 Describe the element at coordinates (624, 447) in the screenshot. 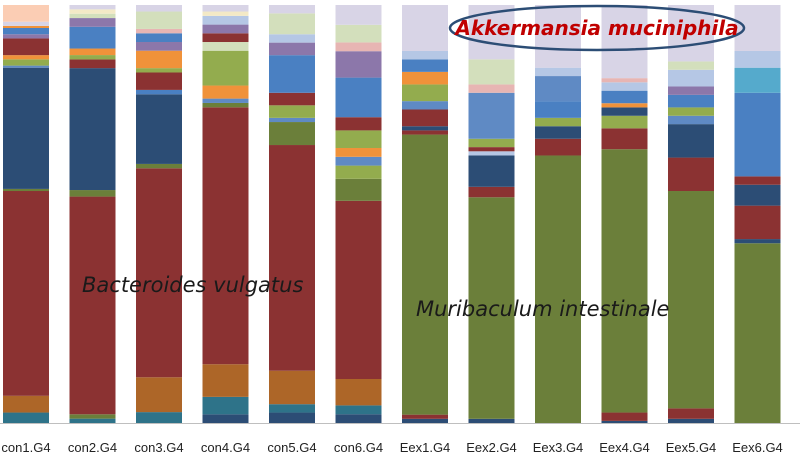

I see `x-tick-label: Eex4.G4` at that location.